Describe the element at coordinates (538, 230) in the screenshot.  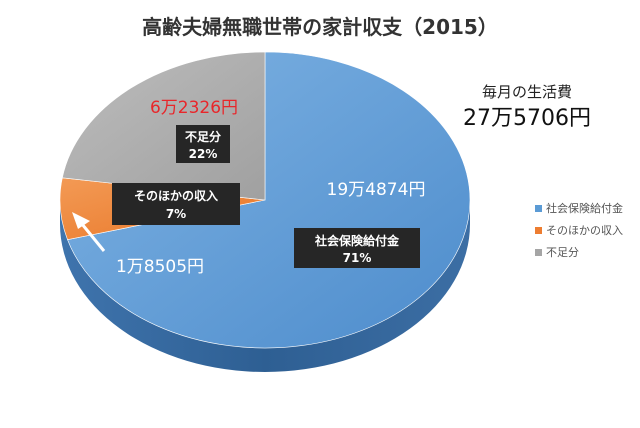
I see `legend-swatch-other-income` at that location.